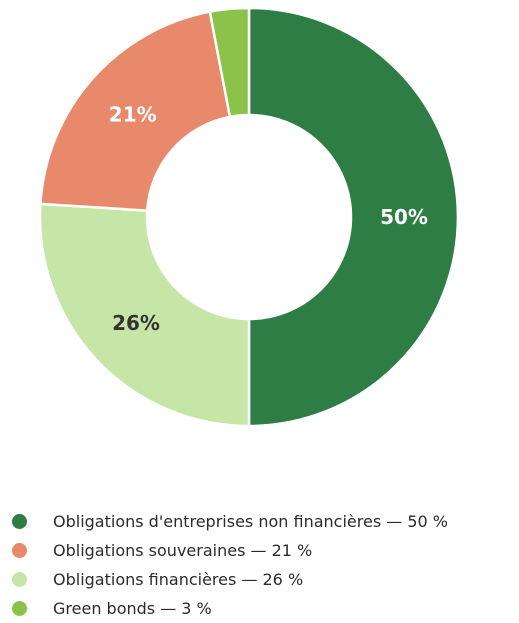 This screenshot has width=519, height=623. Describe the element at coordinates (136, 323) in the screenshot. I see `slice-label-1: 26%` at that location.